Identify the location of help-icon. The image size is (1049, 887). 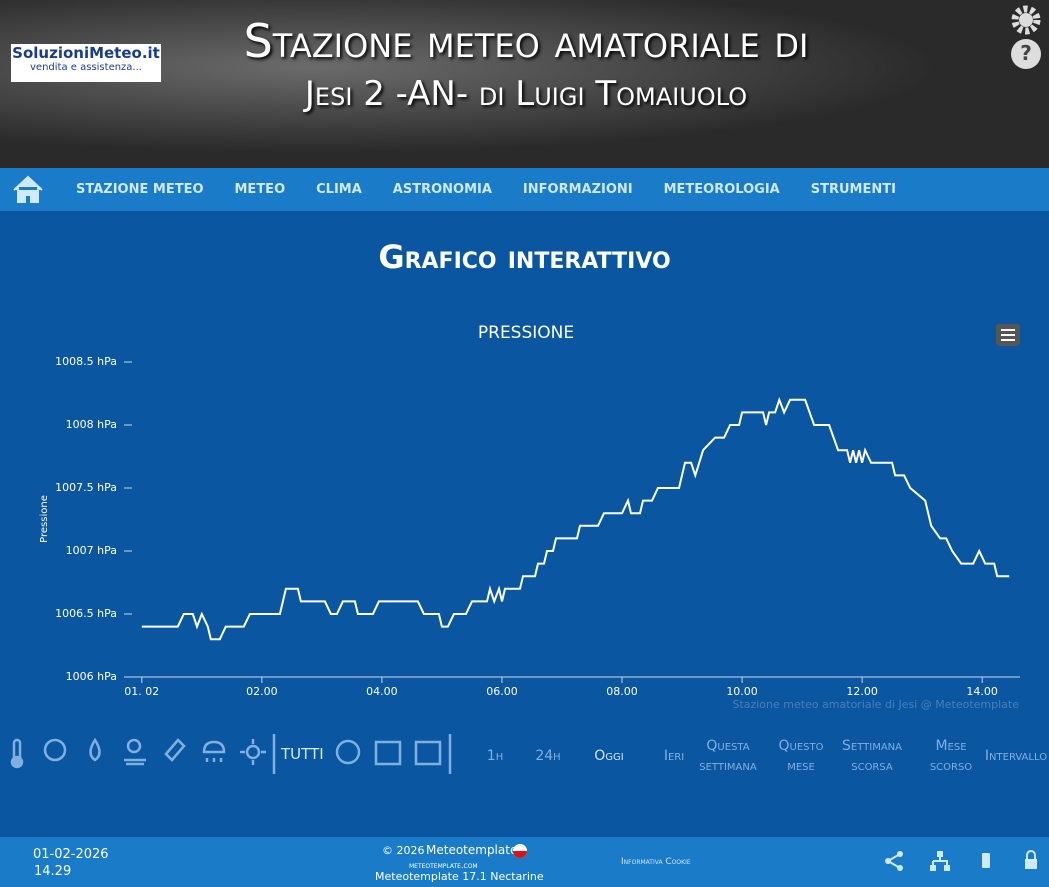
(1026, 54).